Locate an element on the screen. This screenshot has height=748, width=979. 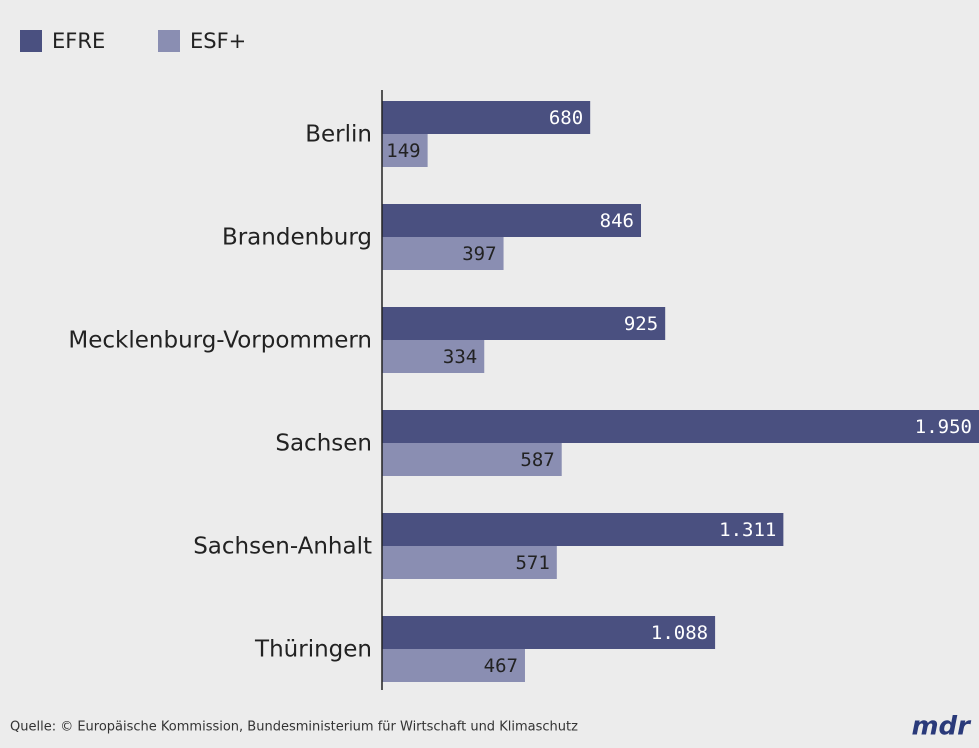
category-label: Mecklenburg-Vorpommern is located at coordinates (220, 341).